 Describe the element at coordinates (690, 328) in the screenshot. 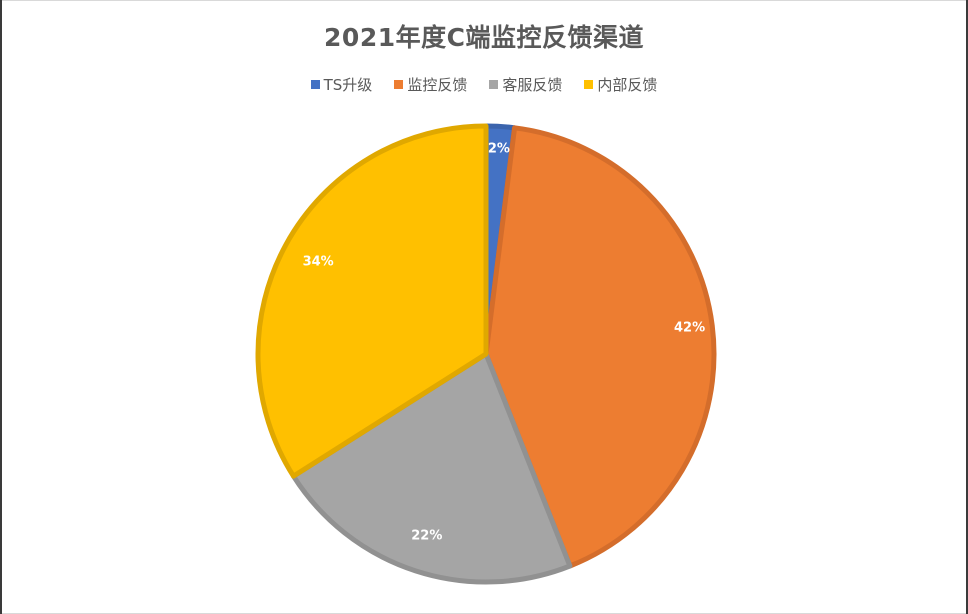

I see `slice-data-label: 42%` at that location.